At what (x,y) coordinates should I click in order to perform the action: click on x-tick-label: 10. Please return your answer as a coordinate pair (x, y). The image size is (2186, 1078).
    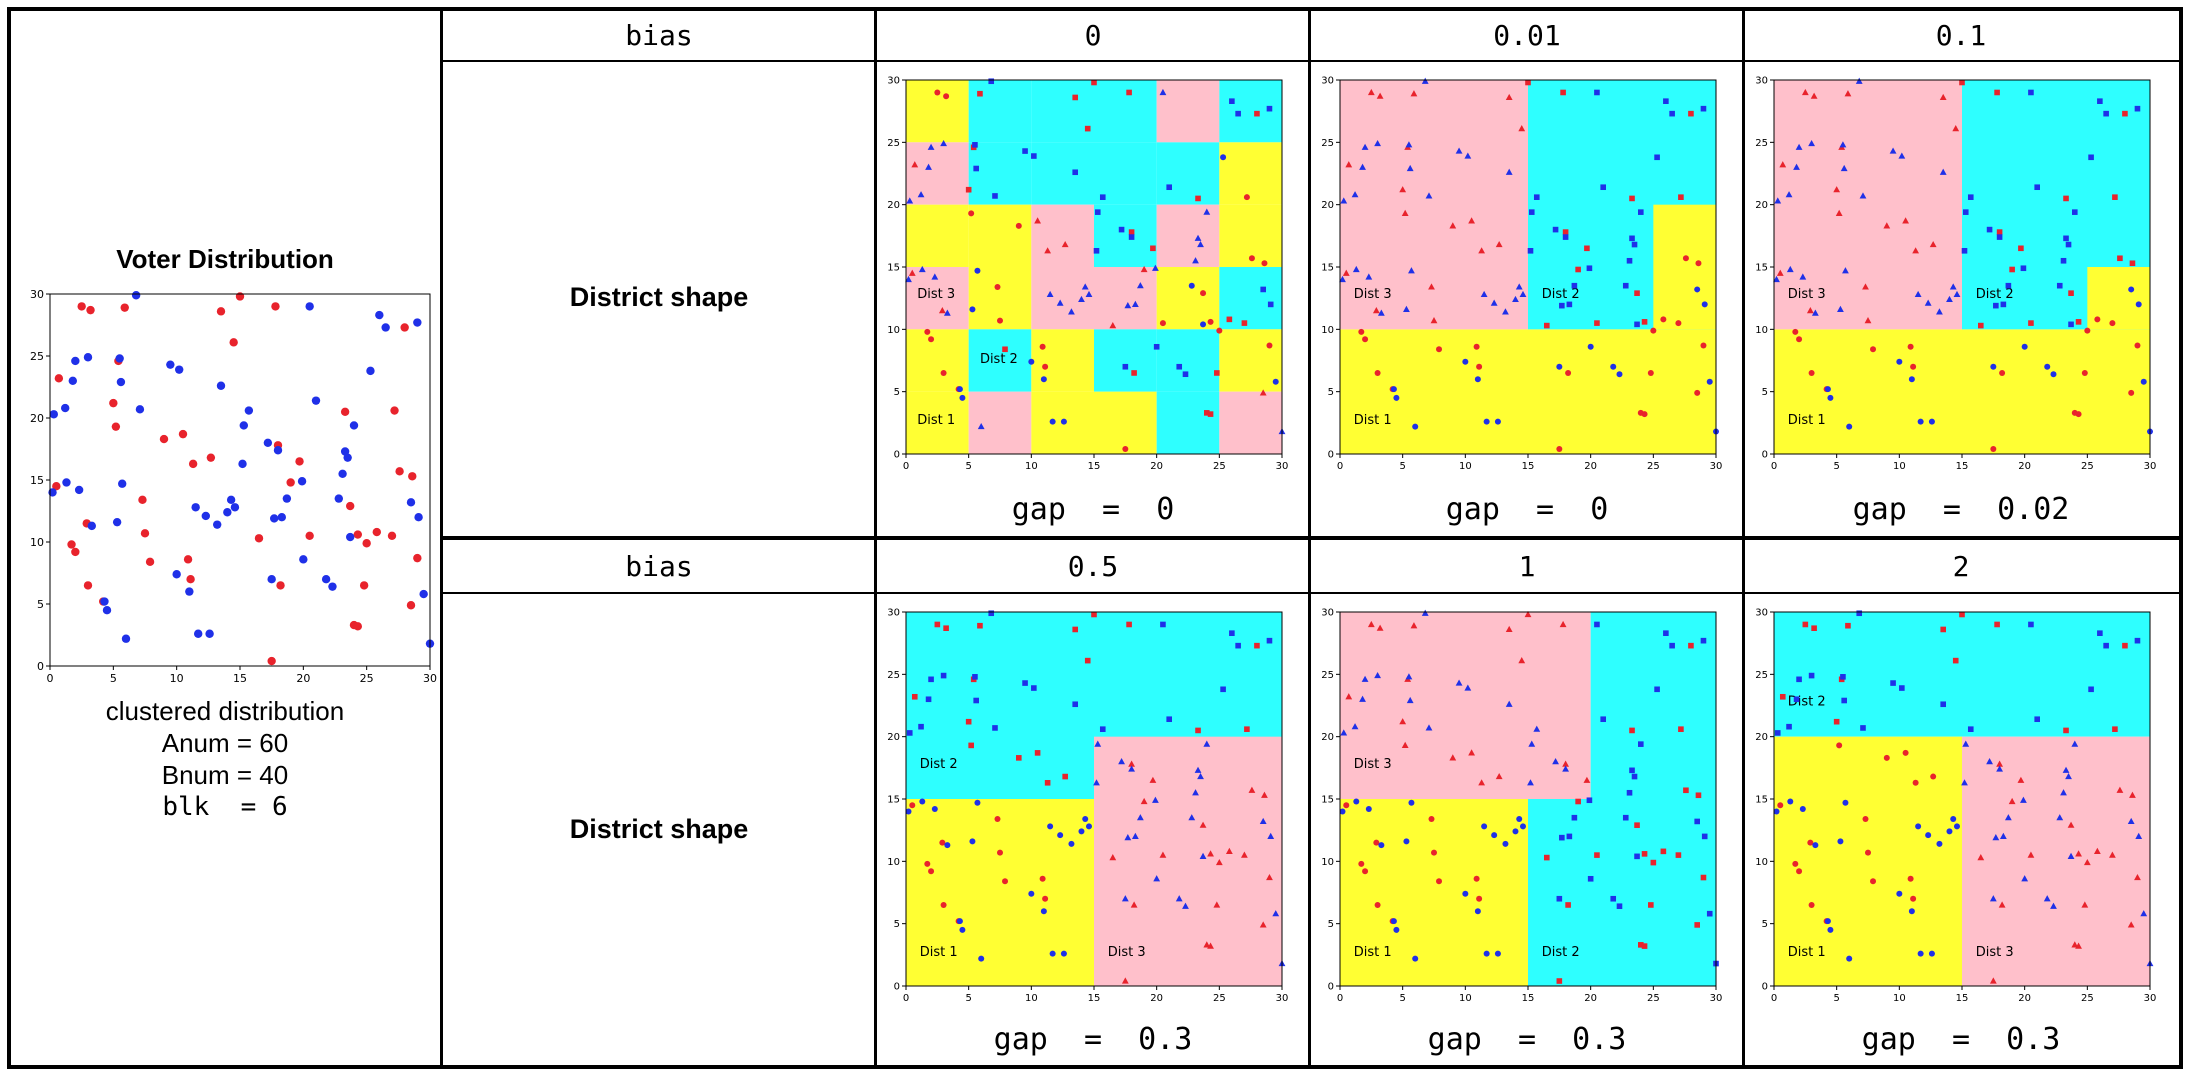
    Looking at the image, I should click on (1031, 466).